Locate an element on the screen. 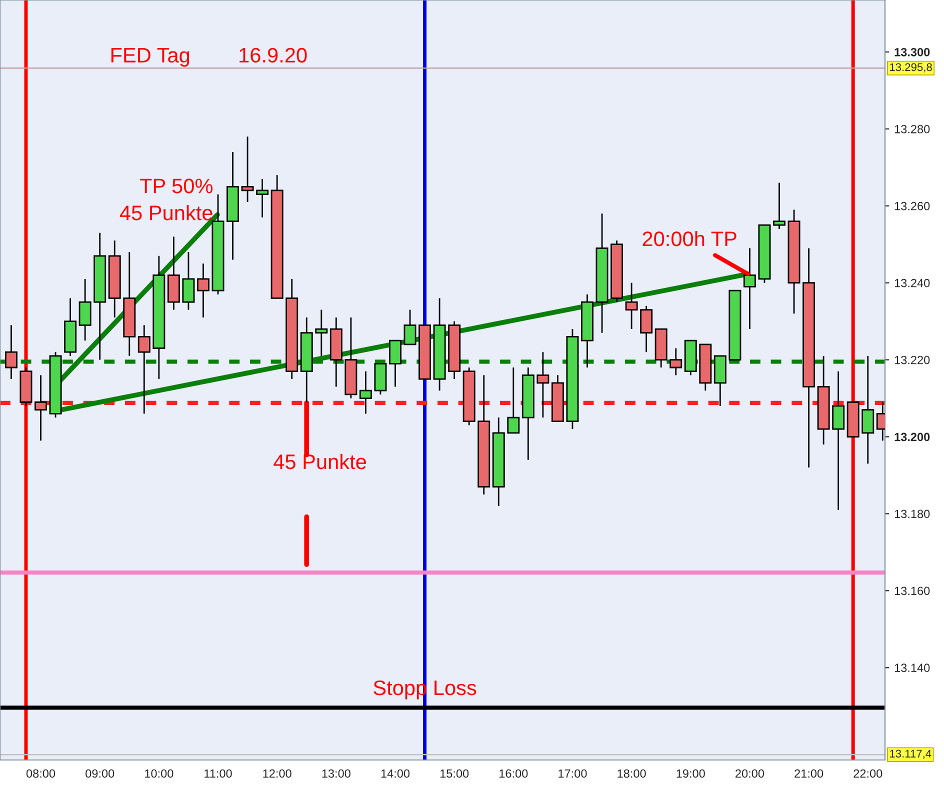 This screenshot has width=944, height=786. x-tick-label: 08:00 is located at coordinates (41, 773).